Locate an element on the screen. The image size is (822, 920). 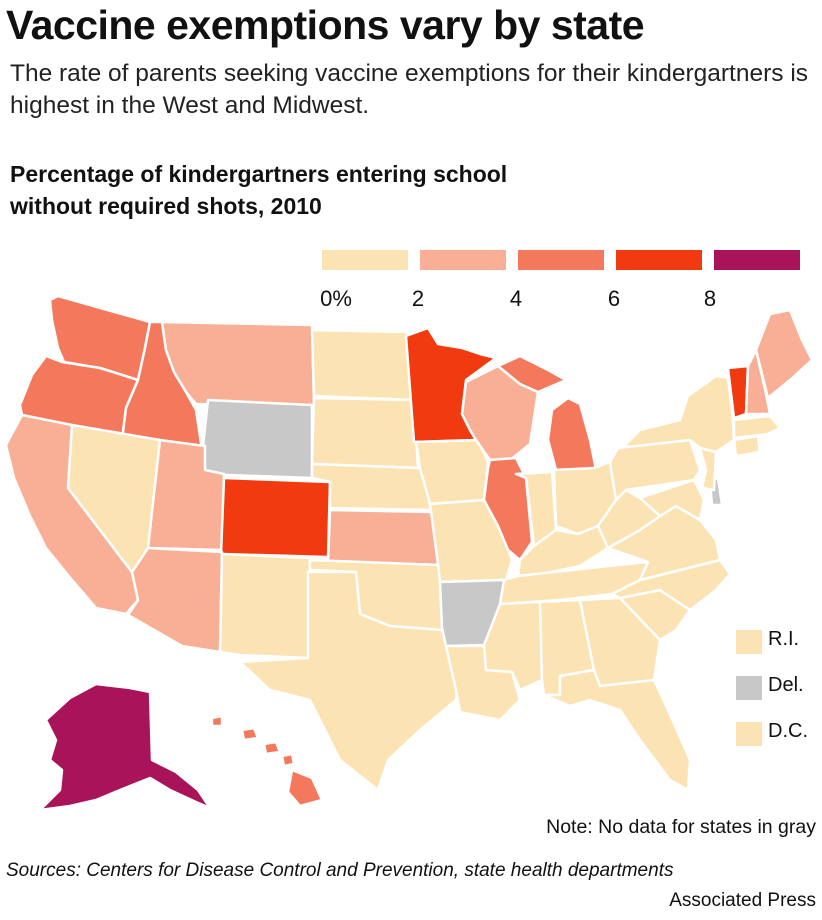
state-FL is located at coordinates (617, 730).